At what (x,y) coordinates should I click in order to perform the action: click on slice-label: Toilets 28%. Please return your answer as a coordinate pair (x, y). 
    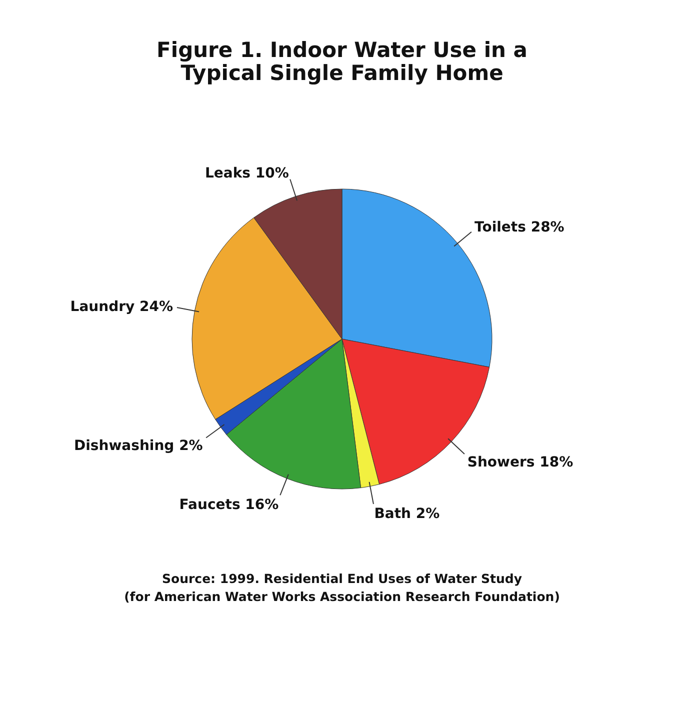
    Looking at the image, I should click on (519, 227).